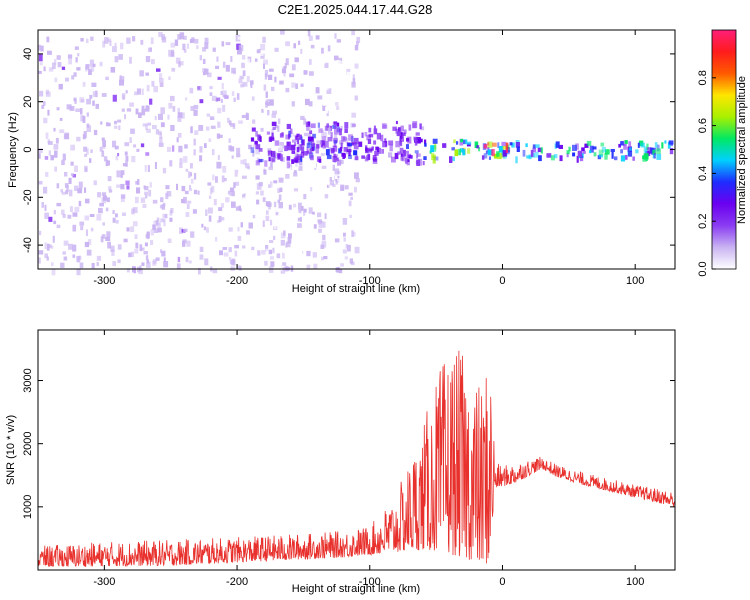  What do you see at coordinates (703, 221) in the screenshot?
I see `colorbar-tick-label: 0.2` at bounding box center [703, 221].